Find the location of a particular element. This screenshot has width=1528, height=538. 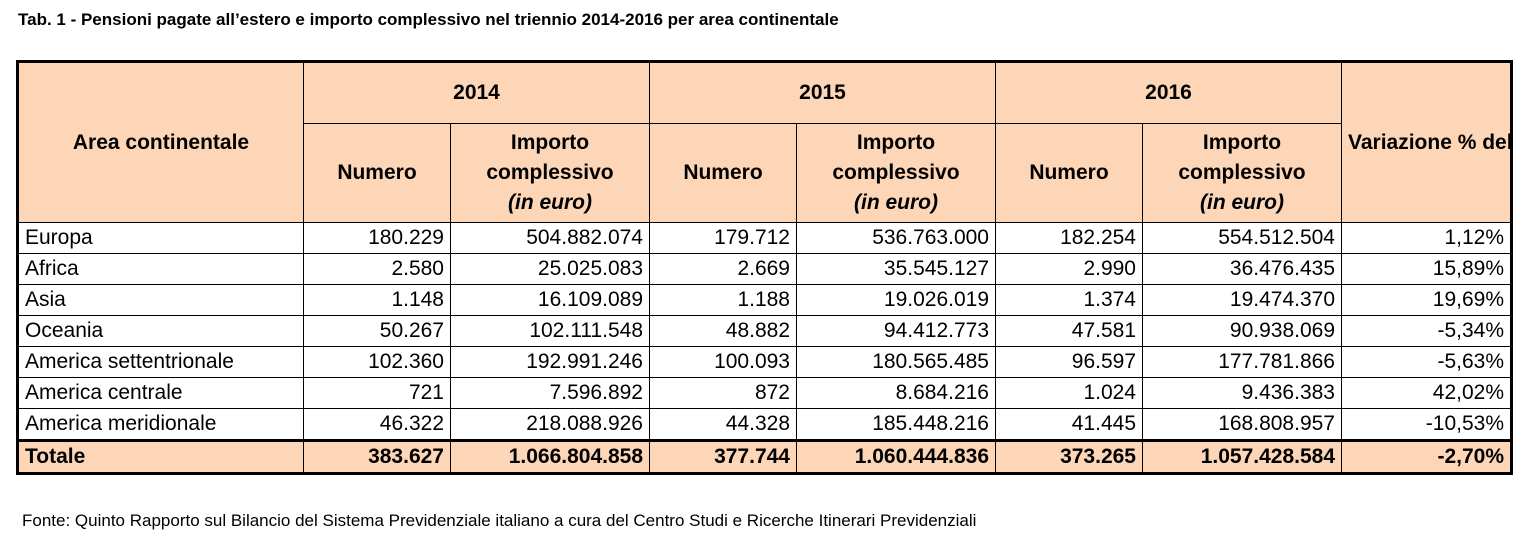

cell-numero-2015: 44.328 is located at coordinates (723, 424).